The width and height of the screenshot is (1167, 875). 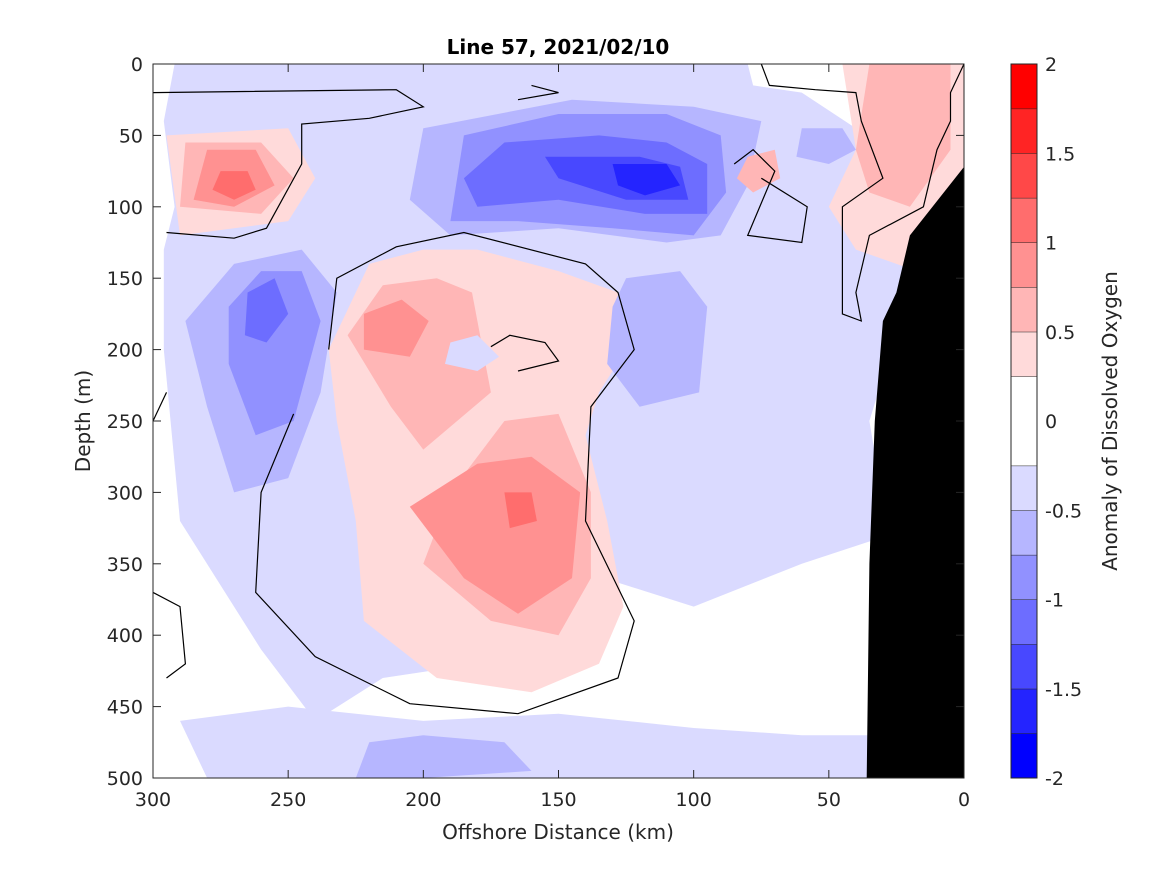 I want to click on x-tick-label-3: 150, so click(x=558, y=800).